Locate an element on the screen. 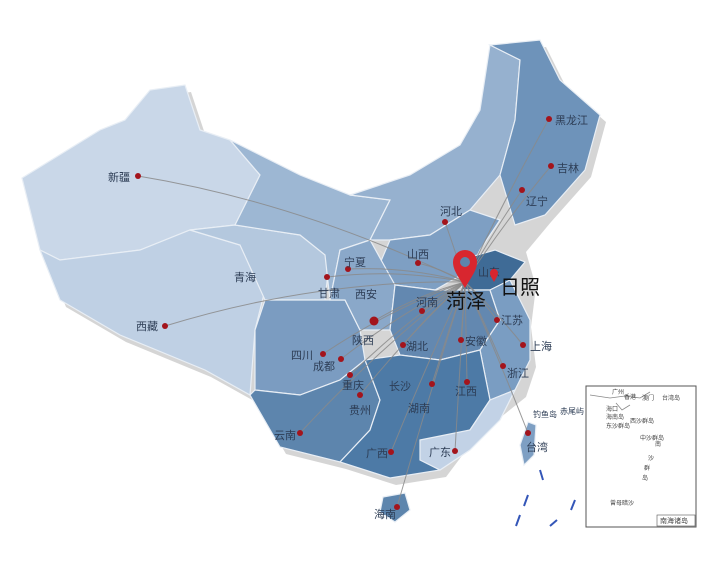  province-label: 河北 is located at coordinates (451, 211).